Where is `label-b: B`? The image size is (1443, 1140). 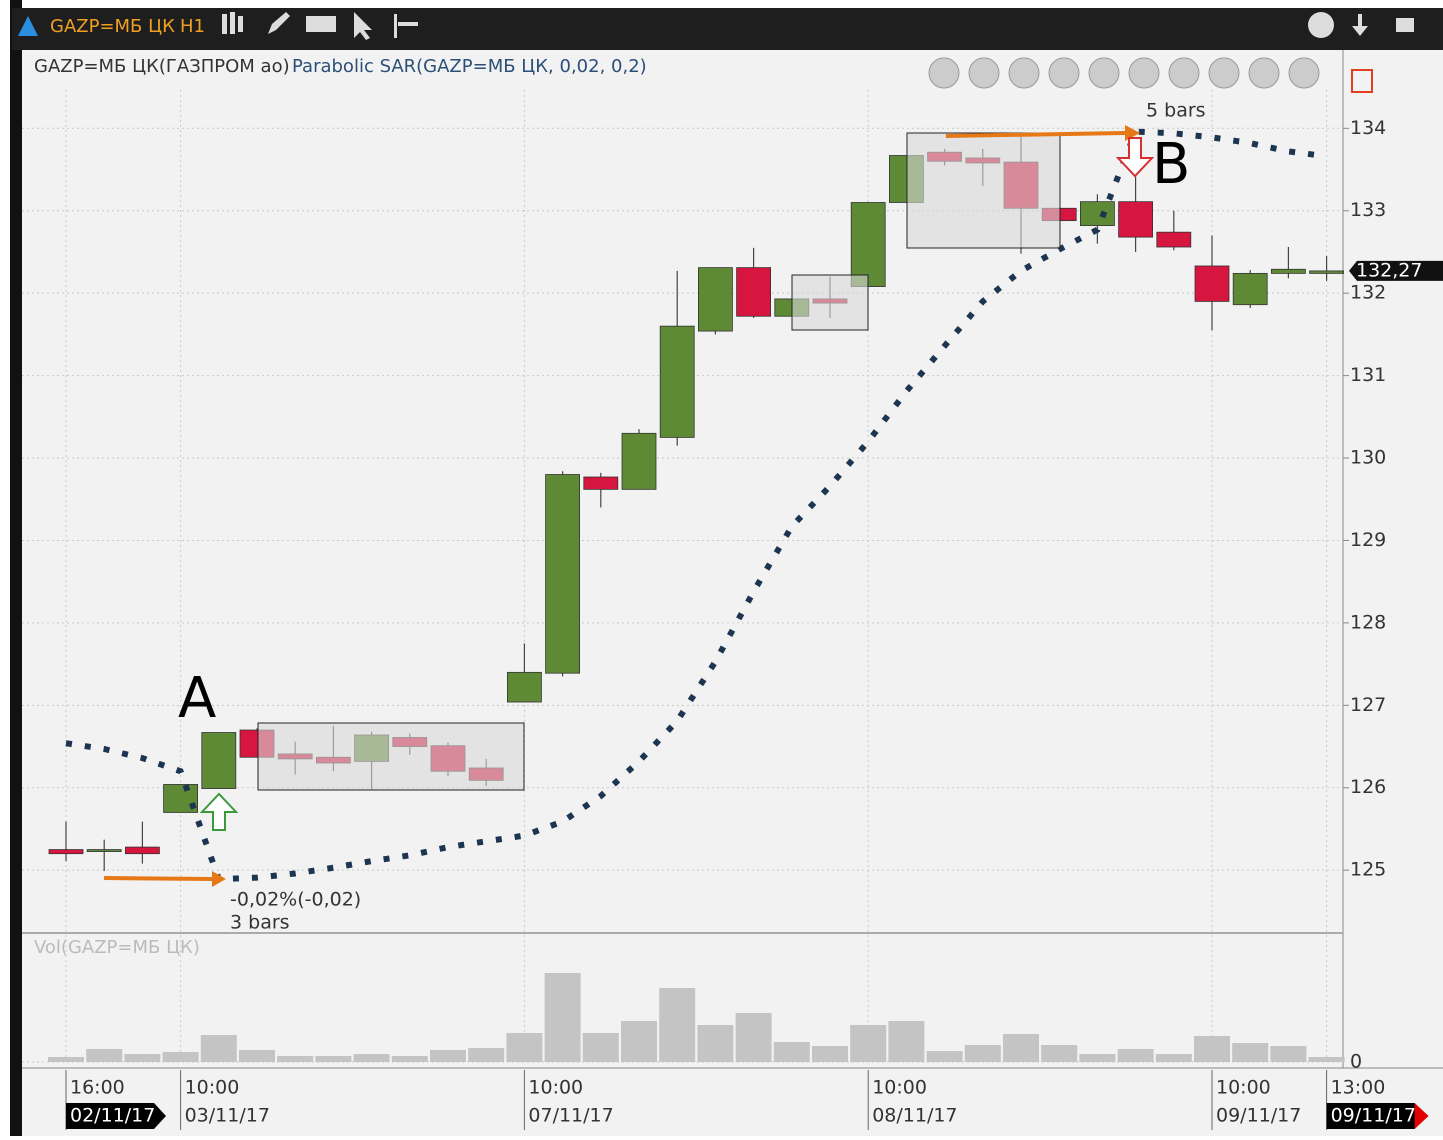 label-b: B is located at coordinates (1171, 164).